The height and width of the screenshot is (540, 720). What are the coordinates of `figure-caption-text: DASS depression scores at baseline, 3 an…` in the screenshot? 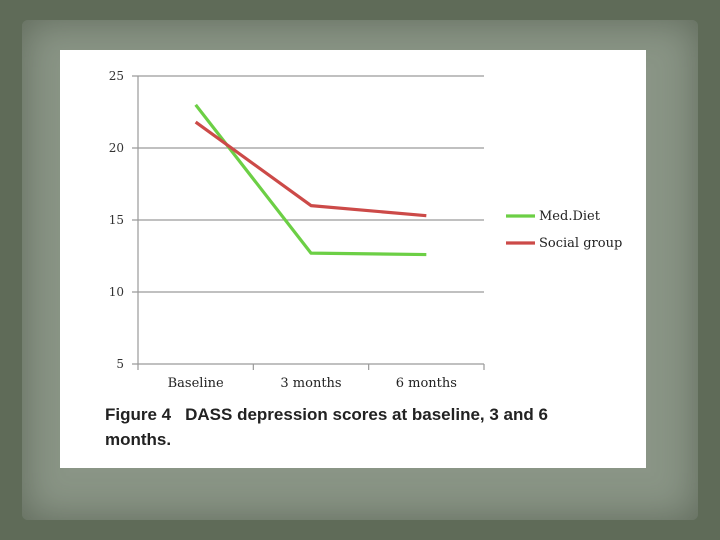 It's located at (326, 427).